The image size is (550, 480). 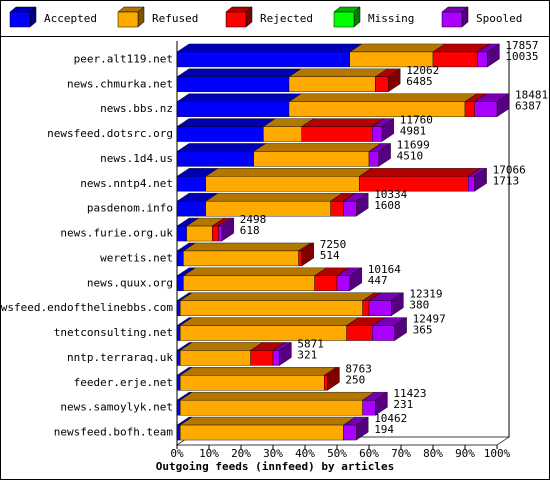 I want to click on x-axis-label: Outgoing feeds (innfeed) by articles, so click(x=275, y=466).